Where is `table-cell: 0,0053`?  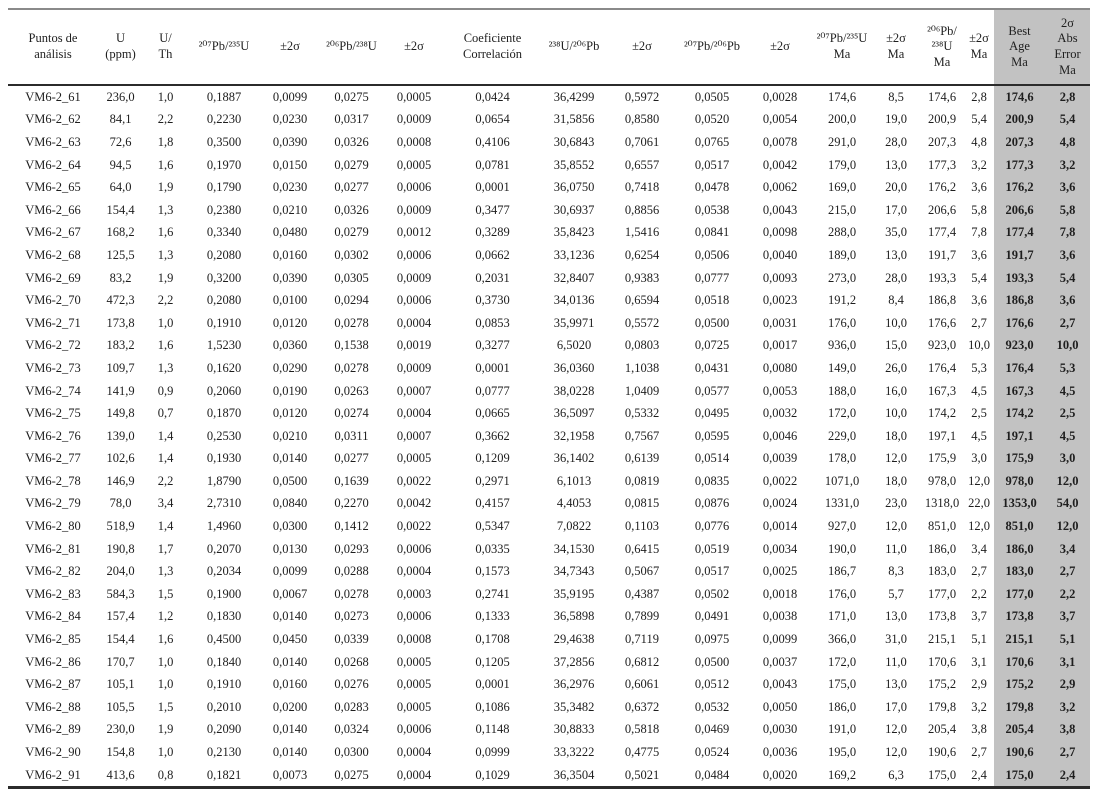 table-cell: 0,0053 is located at coordinates (780, 390).